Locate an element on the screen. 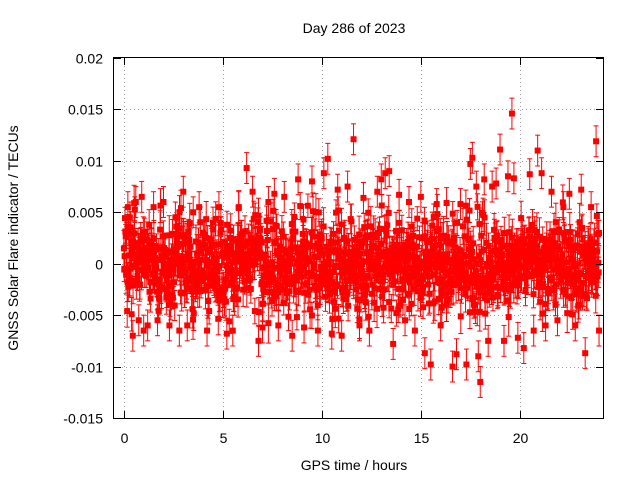  y-tick-label: -0.015 is located at coordinates (83, 419).